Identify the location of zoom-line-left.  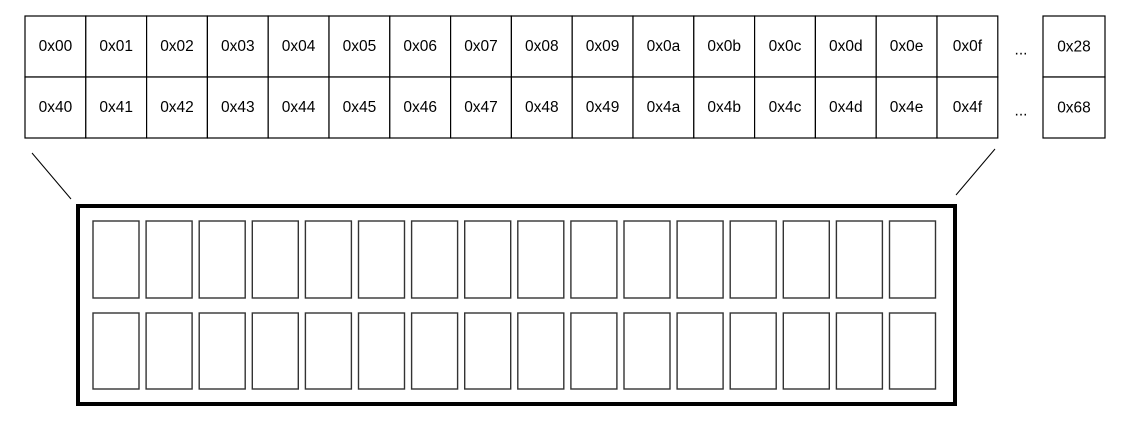
(51, 176).